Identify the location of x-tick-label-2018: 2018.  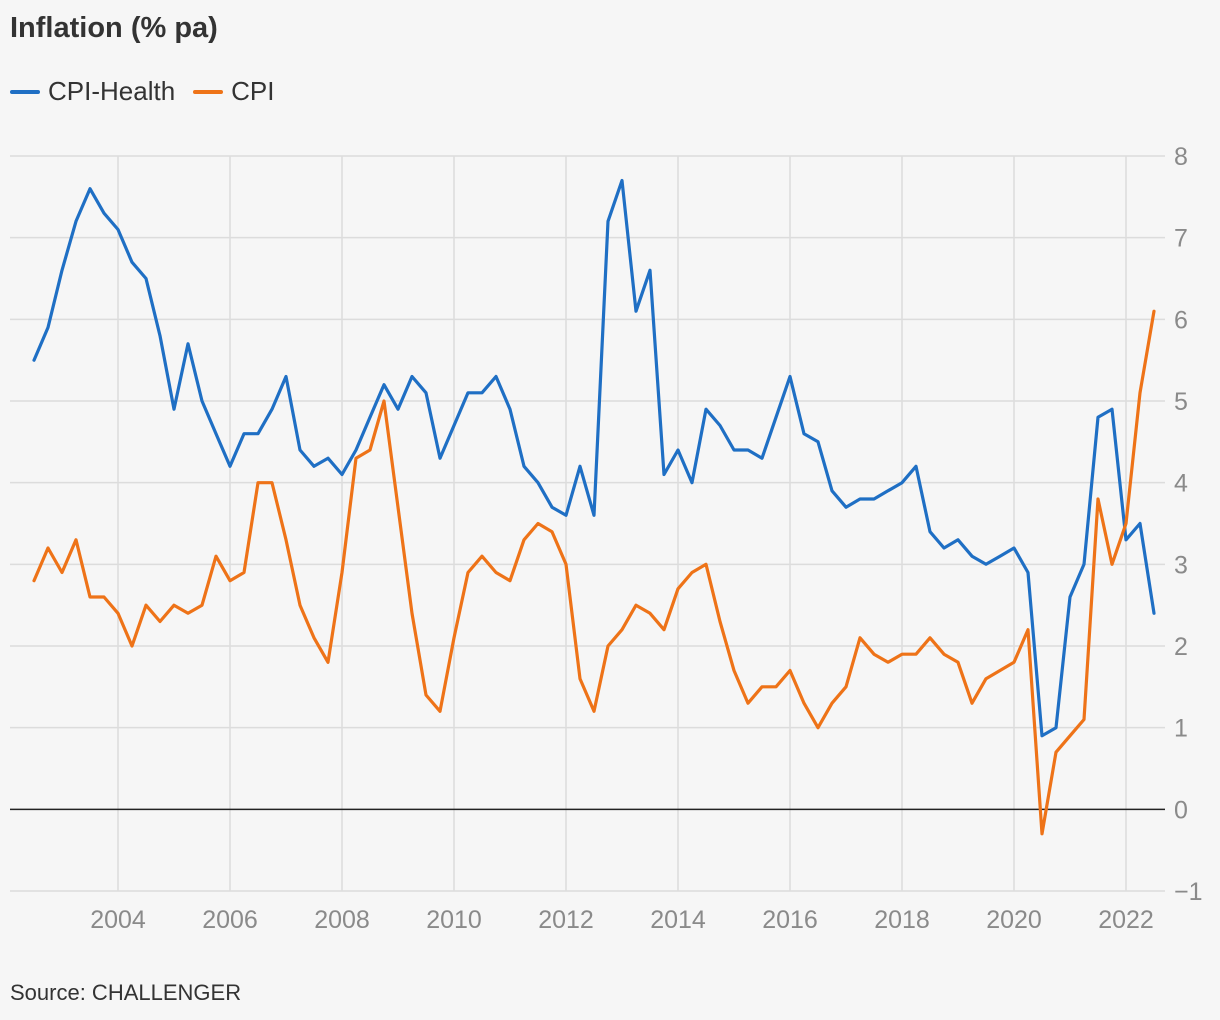
(902, 920).